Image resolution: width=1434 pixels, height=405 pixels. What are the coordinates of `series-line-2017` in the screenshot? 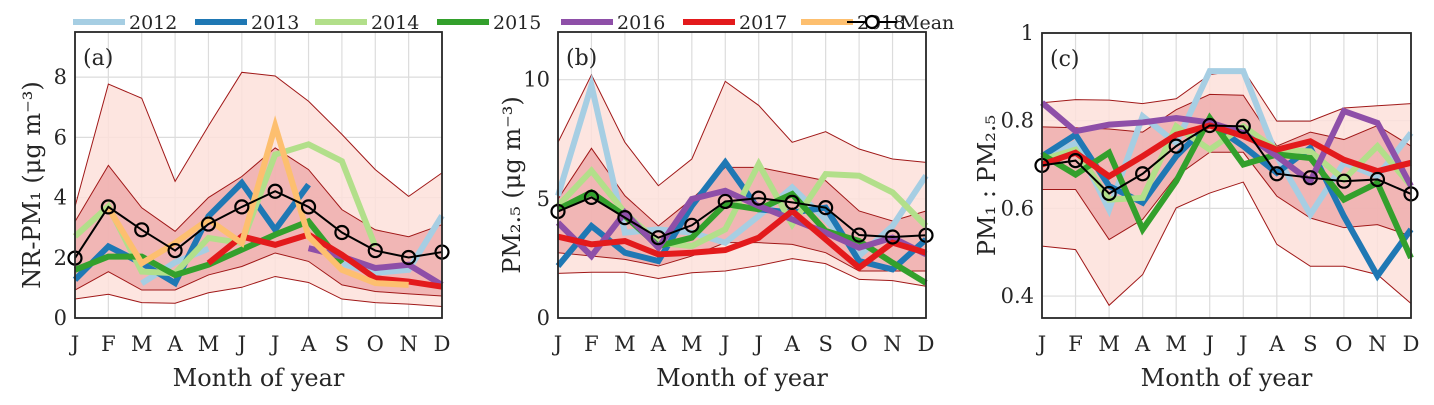 It's located at (324, 260).